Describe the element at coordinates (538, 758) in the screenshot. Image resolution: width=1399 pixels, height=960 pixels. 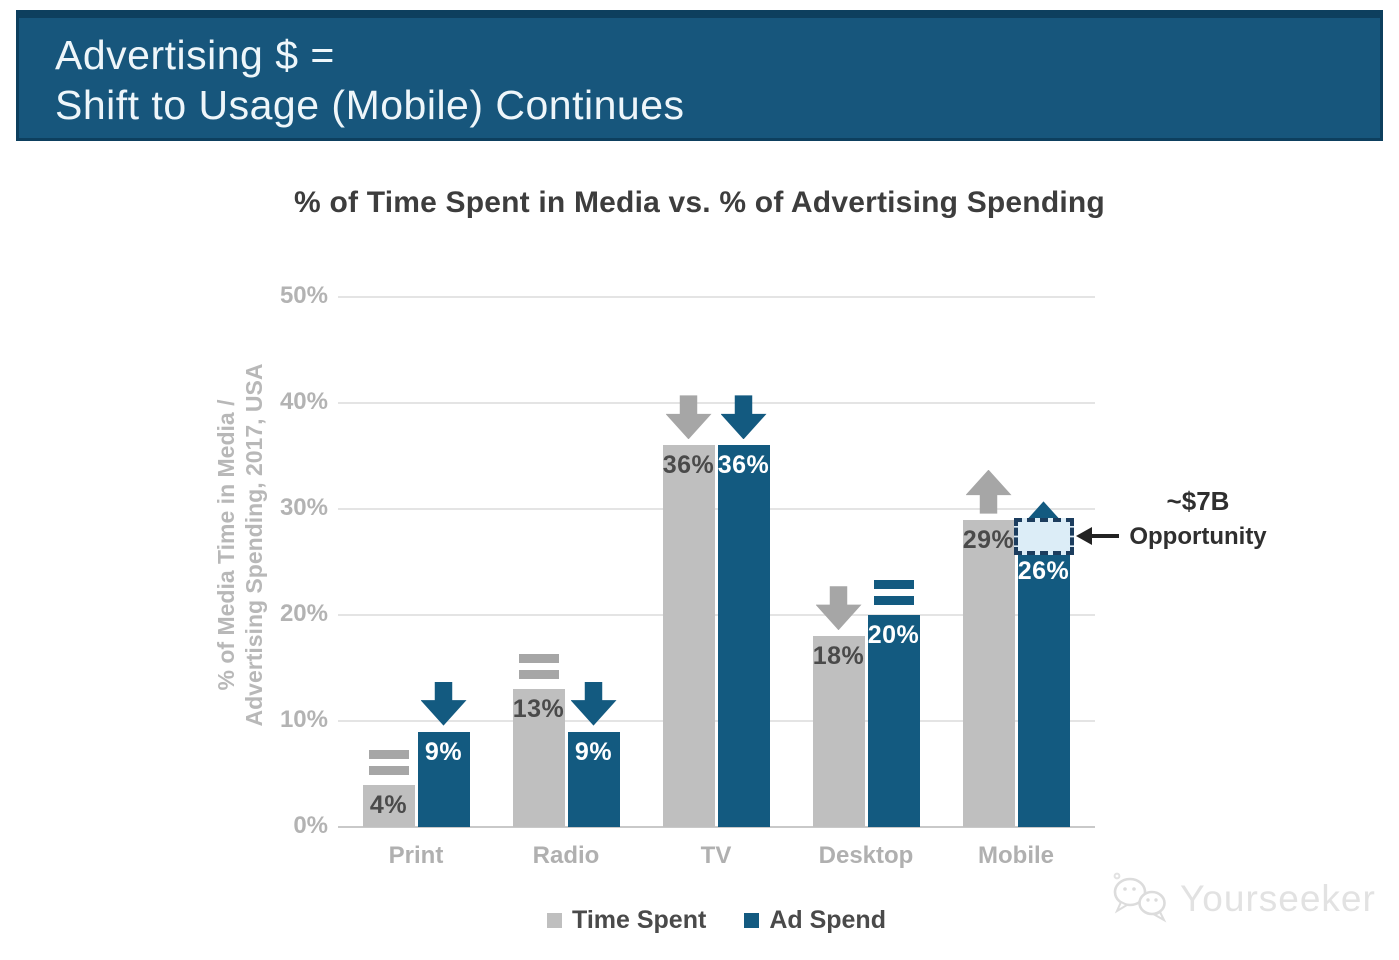
I see `bar-radio-time-spent` at that location.